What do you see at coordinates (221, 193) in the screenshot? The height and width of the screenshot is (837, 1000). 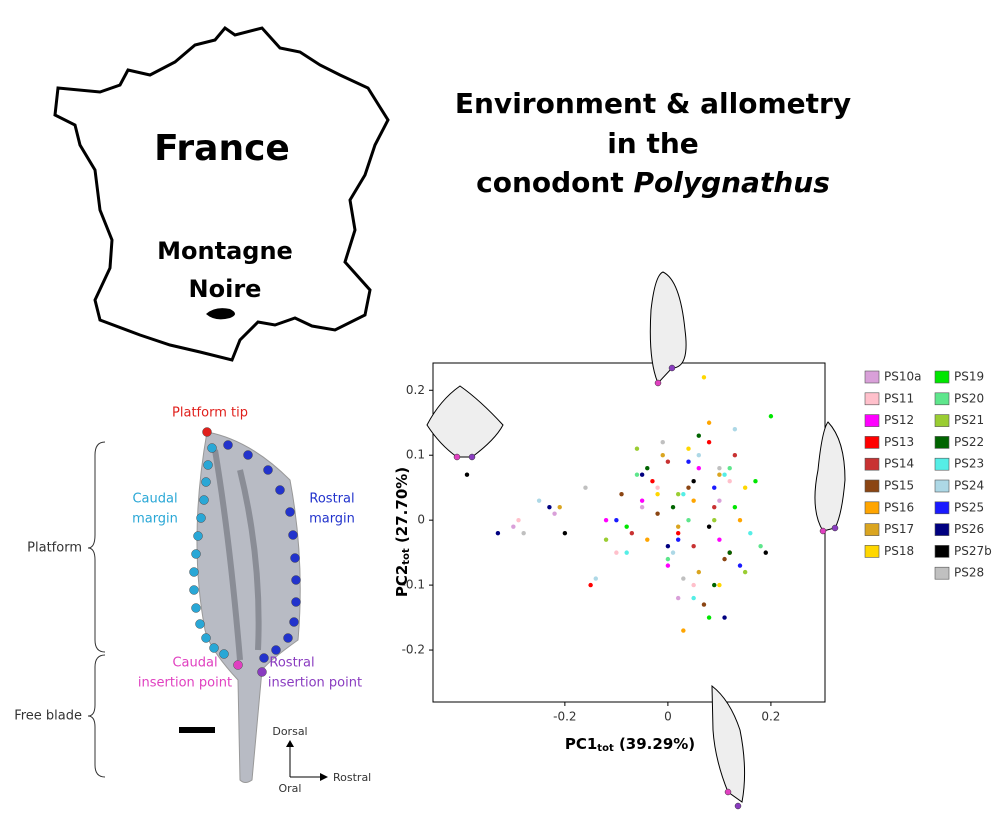 I see `france-map` at bounding box center [221, 193].